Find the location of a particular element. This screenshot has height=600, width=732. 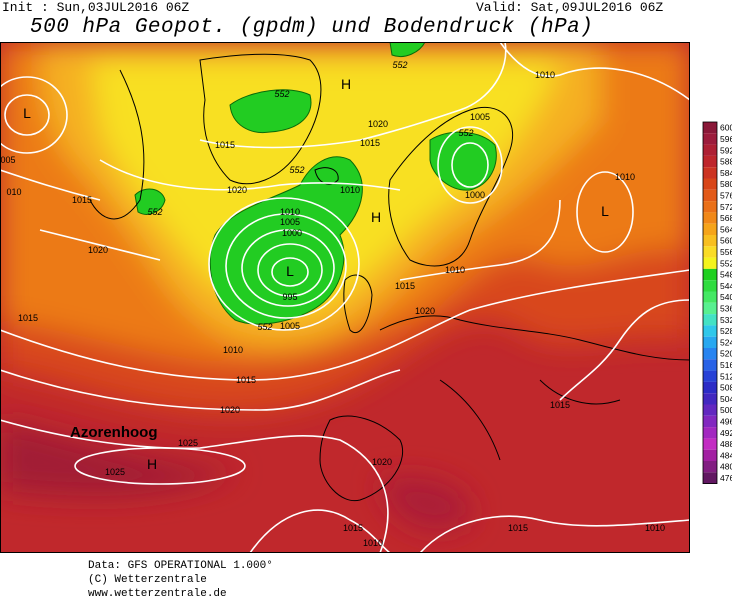

legend-label: 508 is located at coordinates (726, 388).